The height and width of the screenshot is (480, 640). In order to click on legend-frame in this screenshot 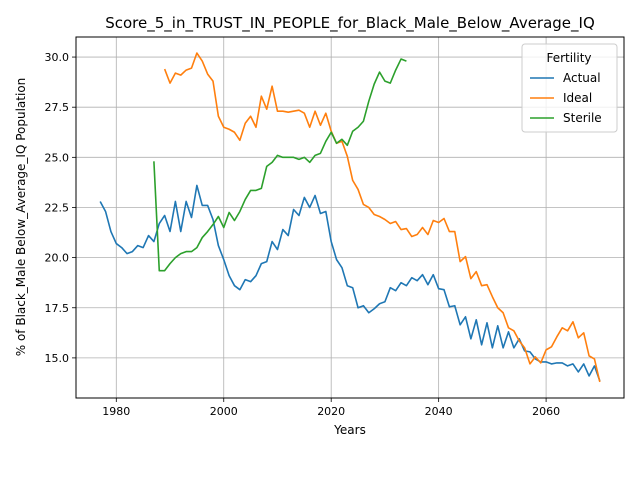, I will do `click(569, 88)`.